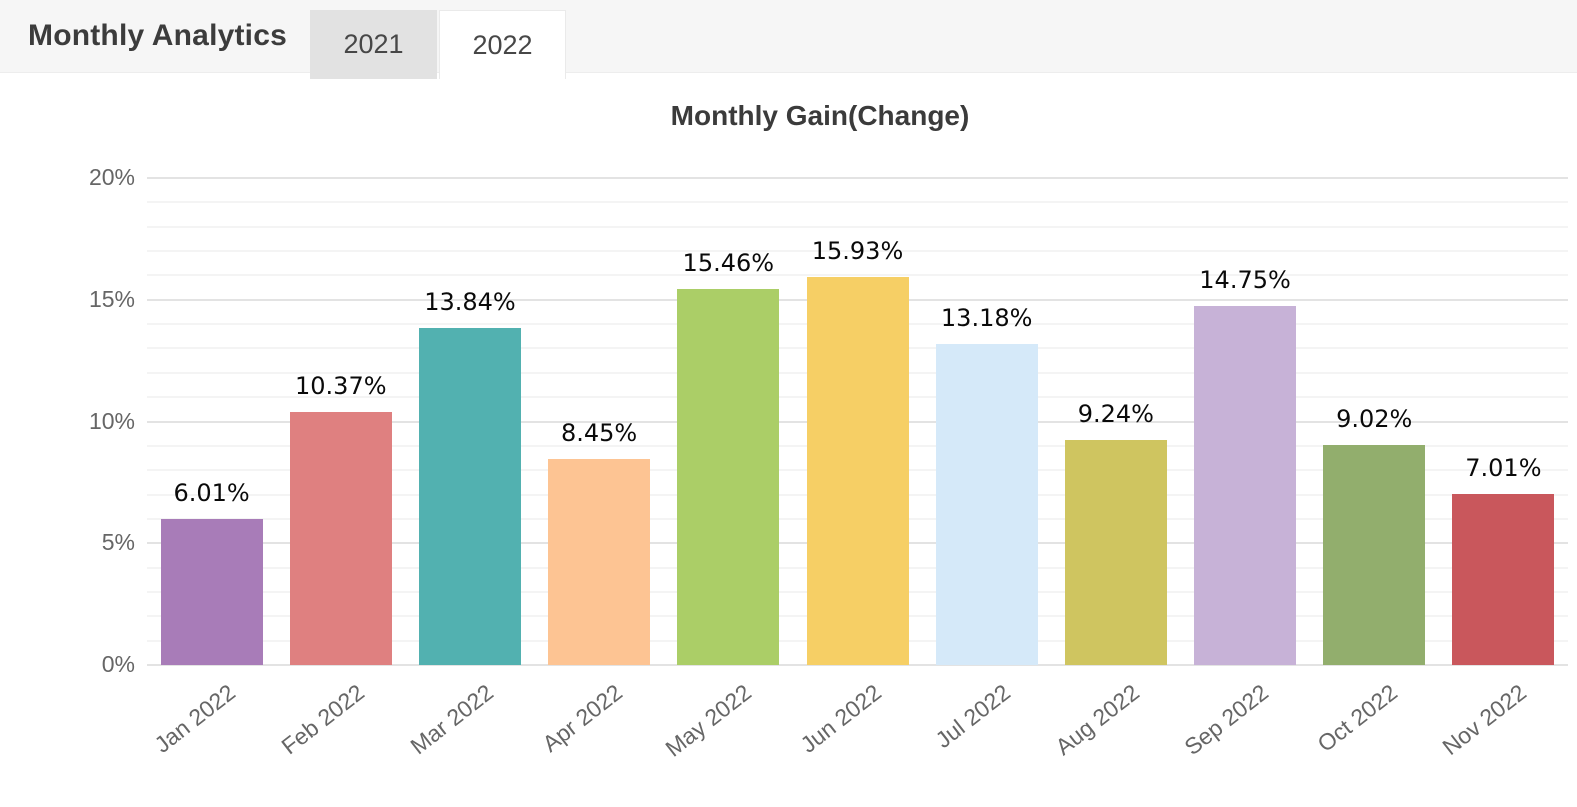 This screenshot has height=807, width=1577. What do you see at coordinates (469, 496) in the screenshot?
I see `bar-mar-2022` at bounding box center [469, 496].